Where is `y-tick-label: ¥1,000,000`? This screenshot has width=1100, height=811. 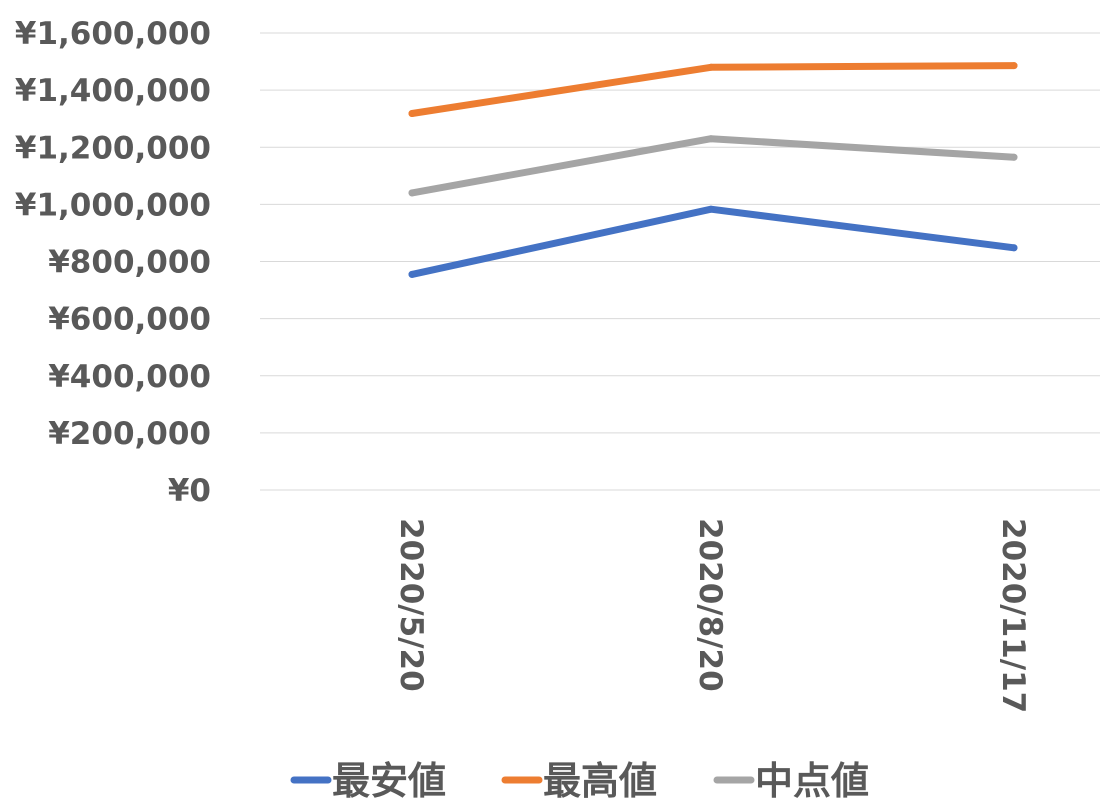 y-tick-label: ¥1,000,000 is located at coordinates (113, 205).